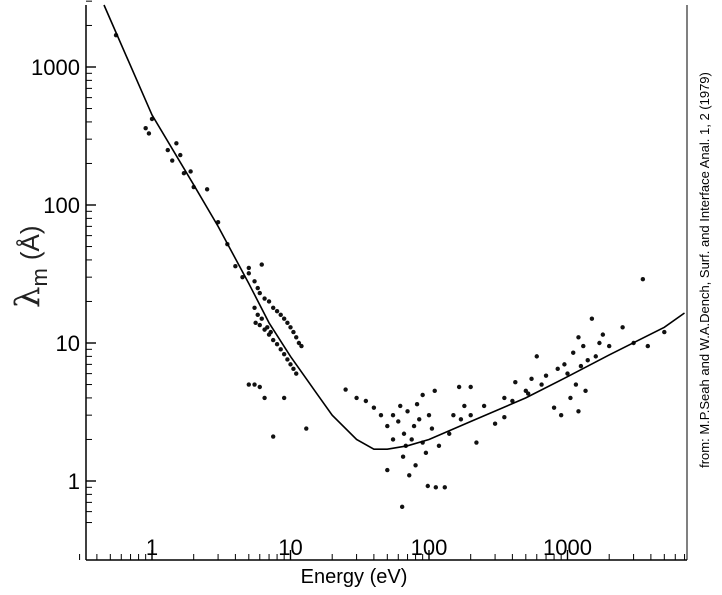 Image resolution: width=722 pixels, height=595 pixels. Describe the element at coordinates (39, 277) in the screenshot. I see `y-axis-label-subscript: m` at that location.